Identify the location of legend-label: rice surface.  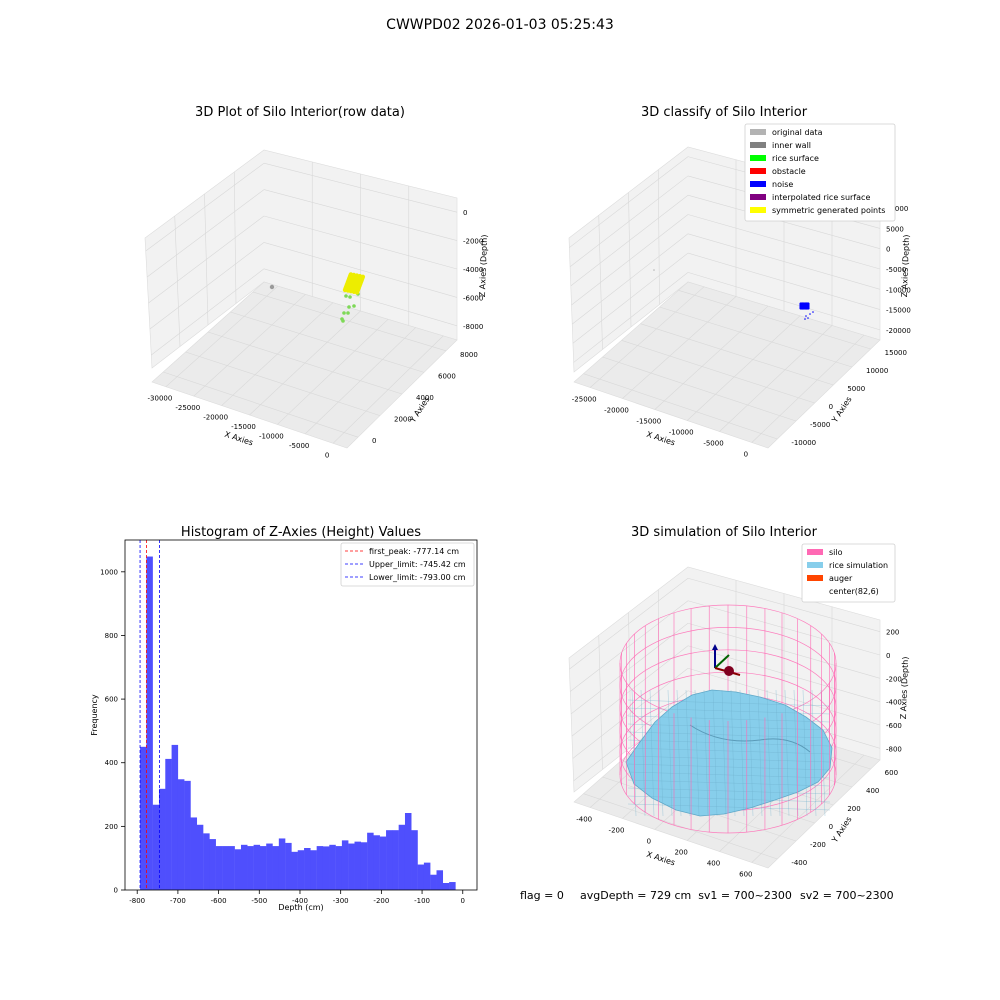
(795, 158).